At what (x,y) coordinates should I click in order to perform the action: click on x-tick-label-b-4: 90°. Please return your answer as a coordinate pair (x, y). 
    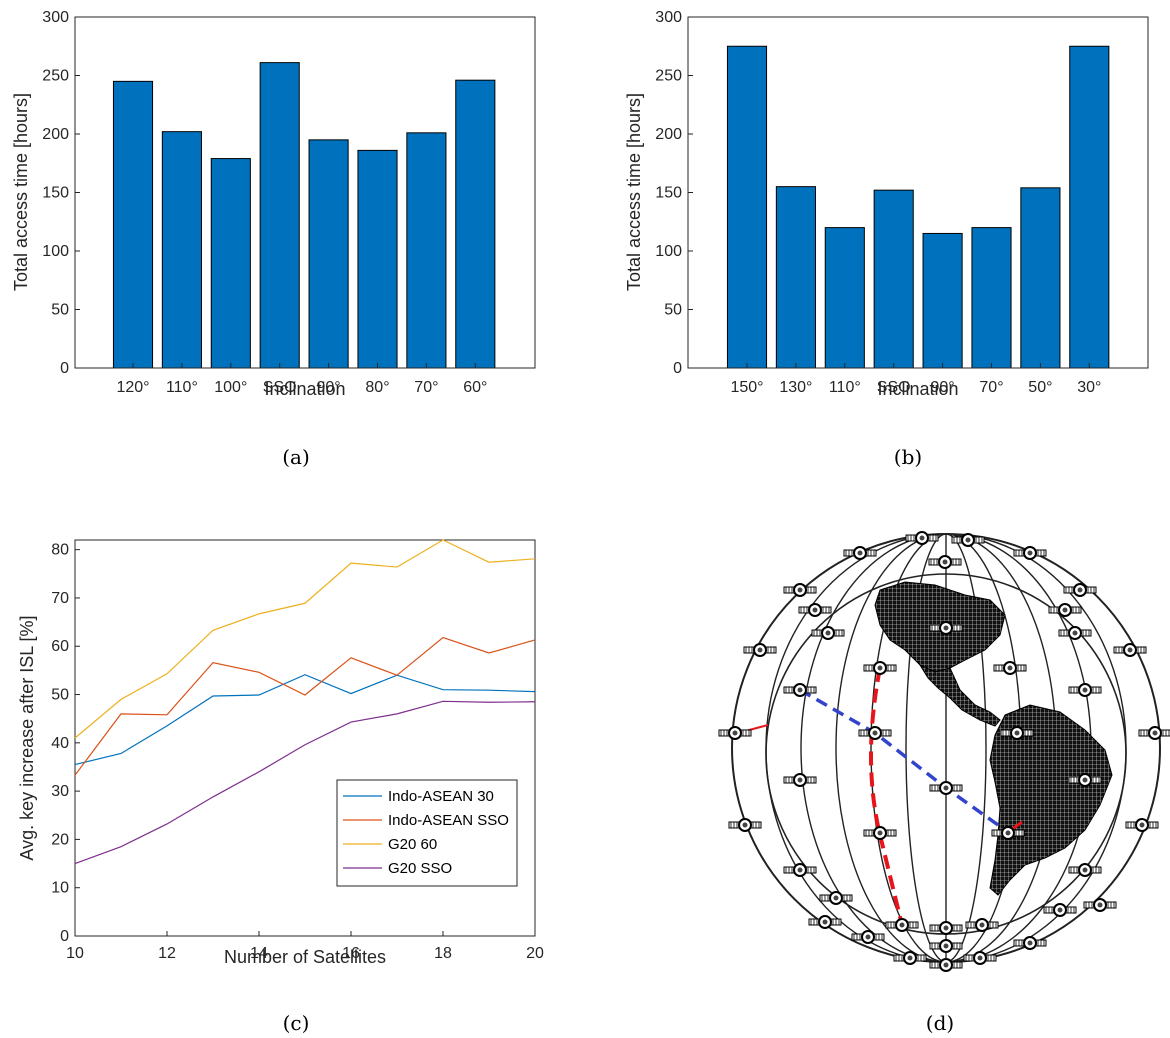
    Looking at the image, I should click on (942, 387).